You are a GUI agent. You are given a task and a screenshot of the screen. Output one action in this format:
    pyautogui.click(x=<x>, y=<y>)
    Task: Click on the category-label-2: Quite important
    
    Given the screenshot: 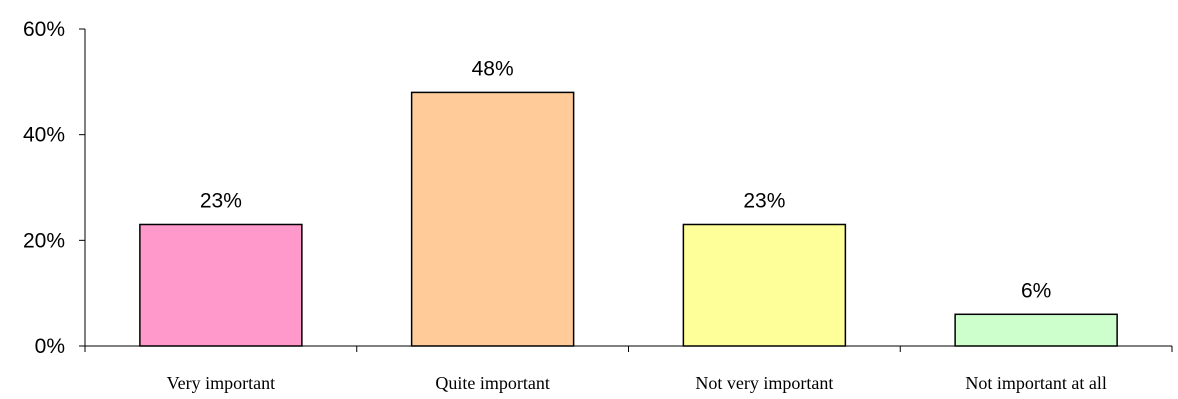 What is the action you would take?
    pyautogui.click(x=492, y=383)
    